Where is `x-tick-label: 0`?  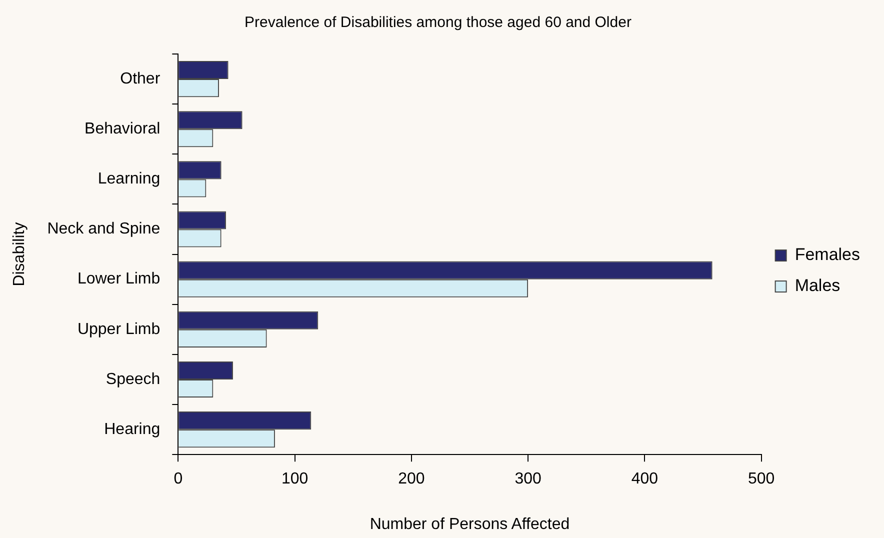 x-tick-label: 0 is located at coordinates (178, 479).